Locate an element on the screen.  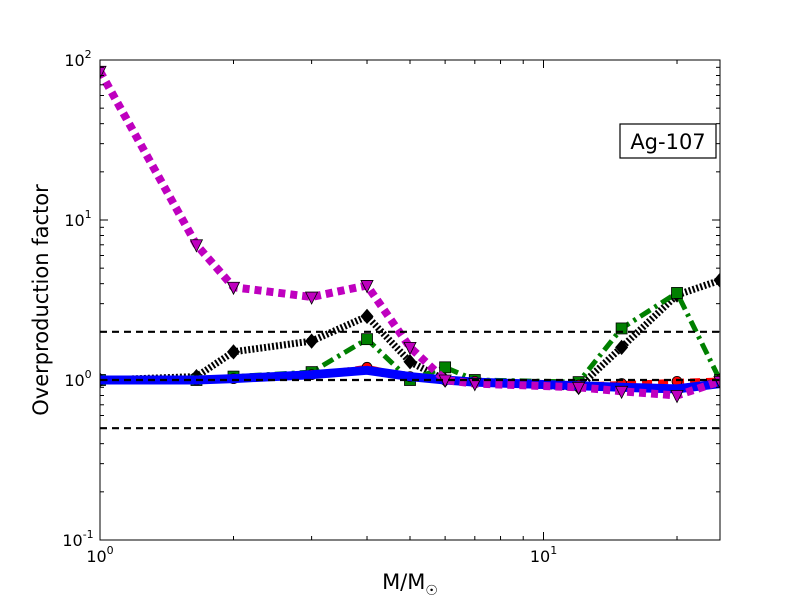
reference-lines is located at coordinates (410, 380).